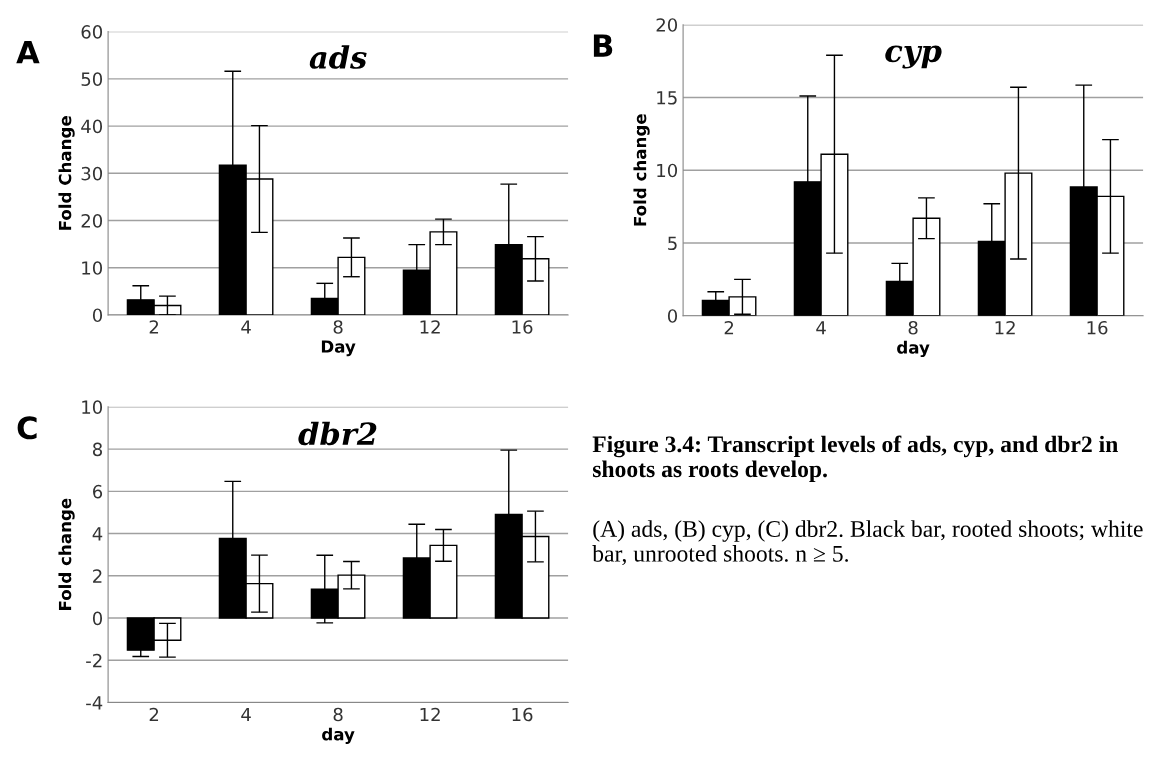  Describe the element at coordinates (97, 534) in the screenshot. I see `y-tick-label: 4` at that location.